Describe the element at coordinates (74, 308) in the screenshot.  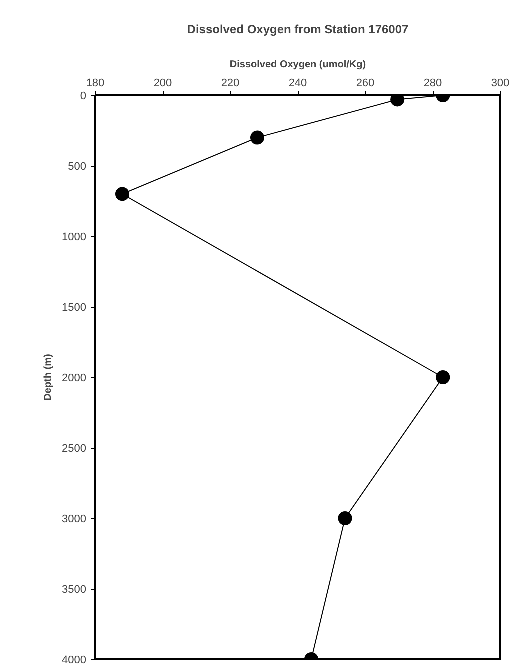
I see `y-tick-label: 1500` at that location.